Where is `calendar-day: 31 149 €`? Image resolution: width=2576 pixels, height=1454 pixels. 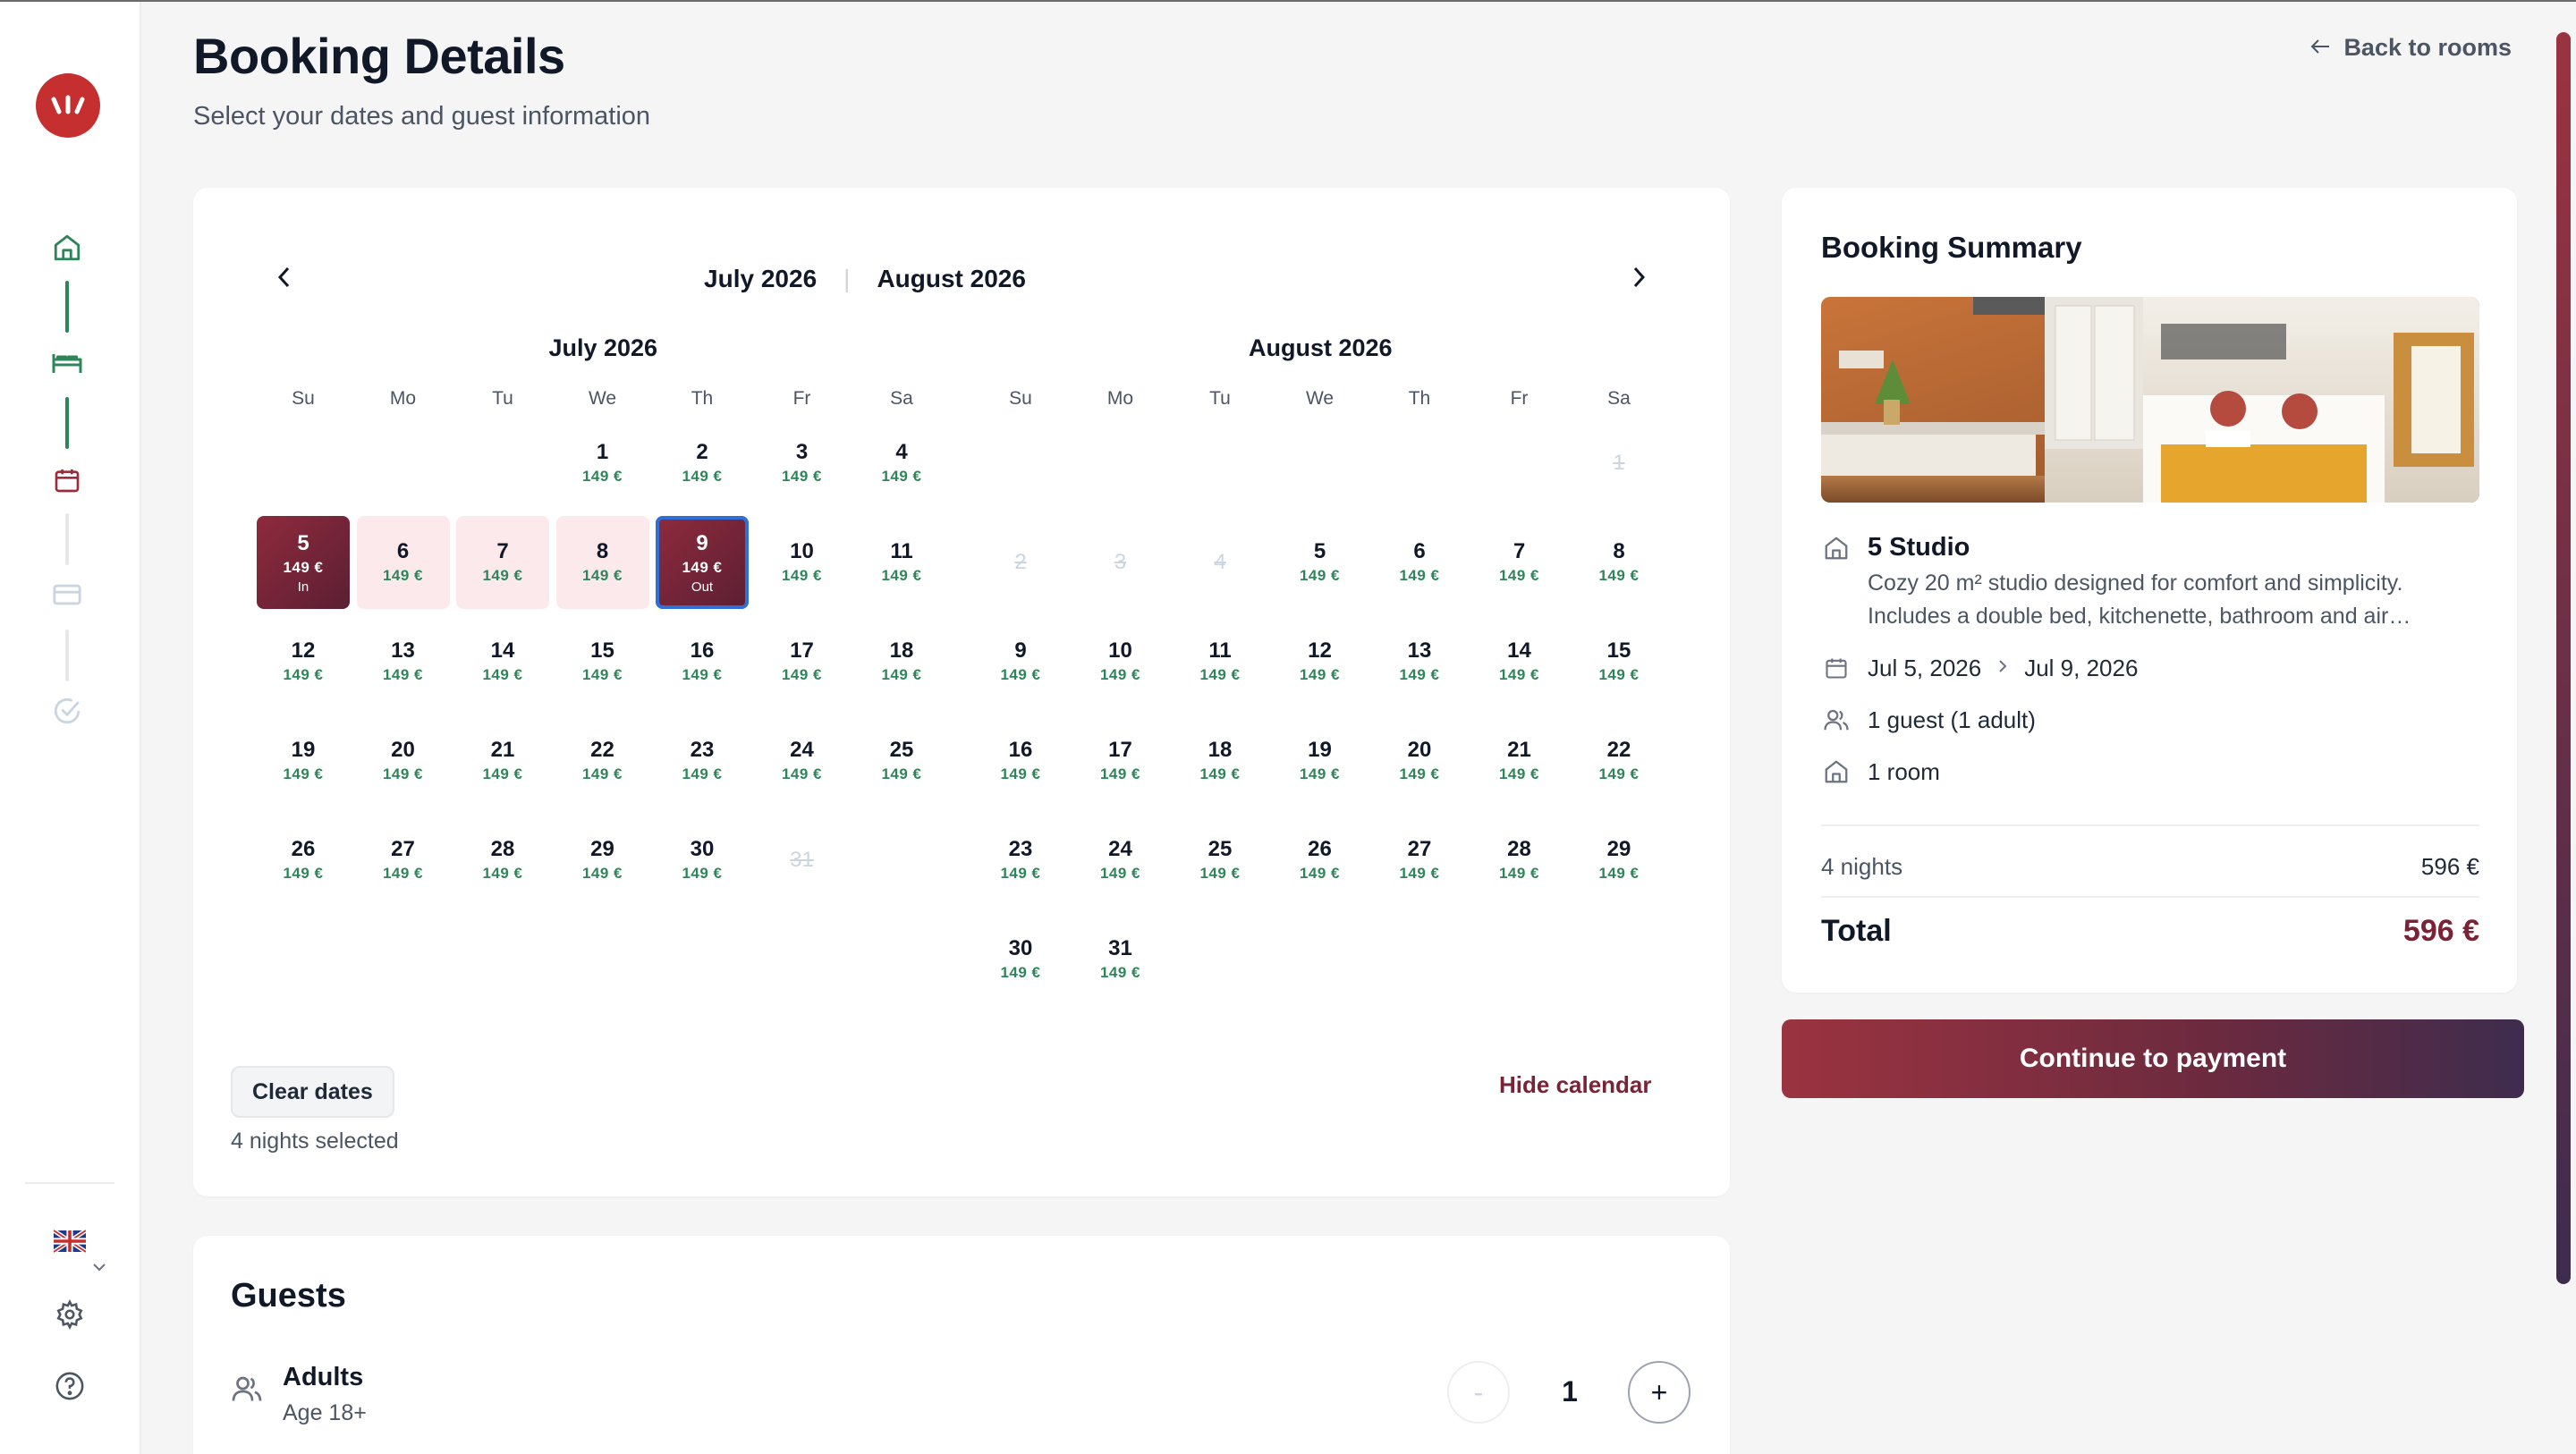
calendar-day: 31 149 € is located at coordinates (1120, 960).